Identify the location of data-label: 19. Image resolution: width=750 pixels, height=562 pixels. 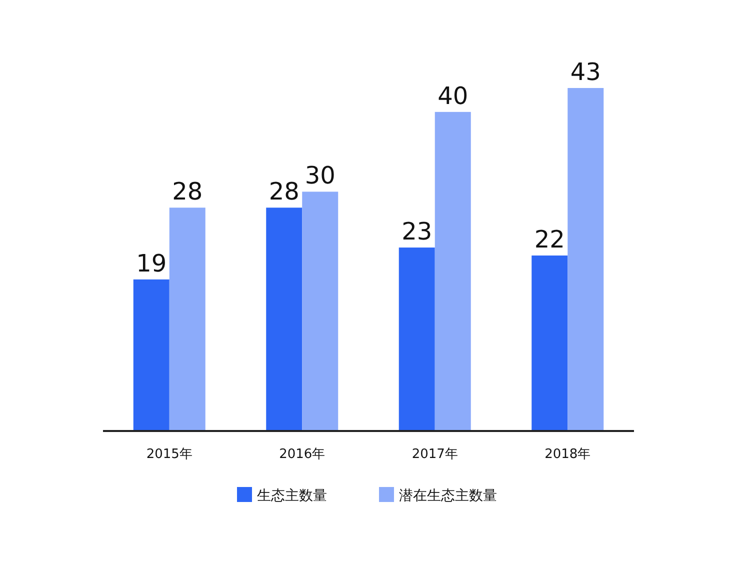
(151, 263).